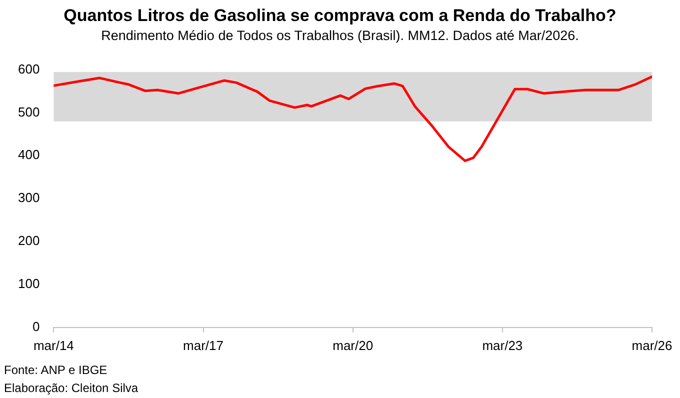  Describe the element at coordinates (36, 326) in the screenshot. I see `y-tick-label: 0` at that location.